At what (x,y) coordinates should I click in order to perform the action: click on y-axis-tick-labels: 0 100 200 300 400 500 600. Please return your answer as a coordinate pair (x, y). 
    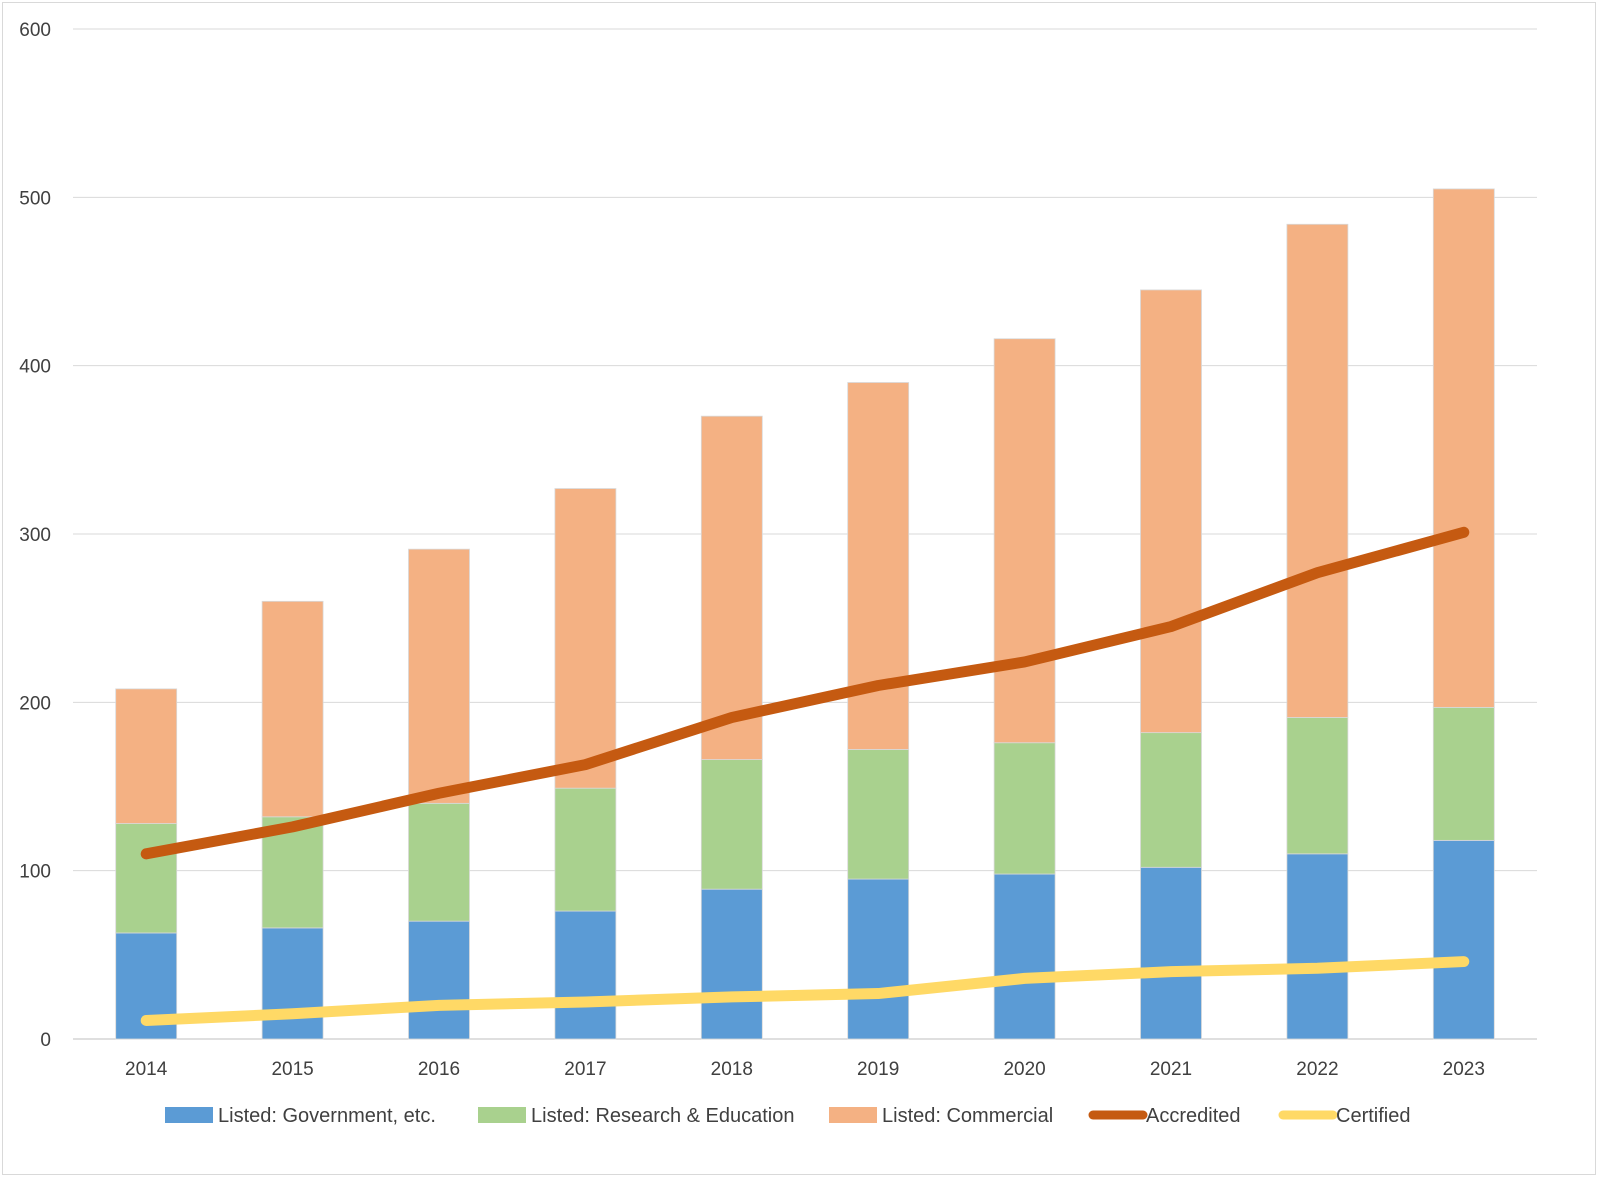
    Looking at the image, I should click on (35, 535).